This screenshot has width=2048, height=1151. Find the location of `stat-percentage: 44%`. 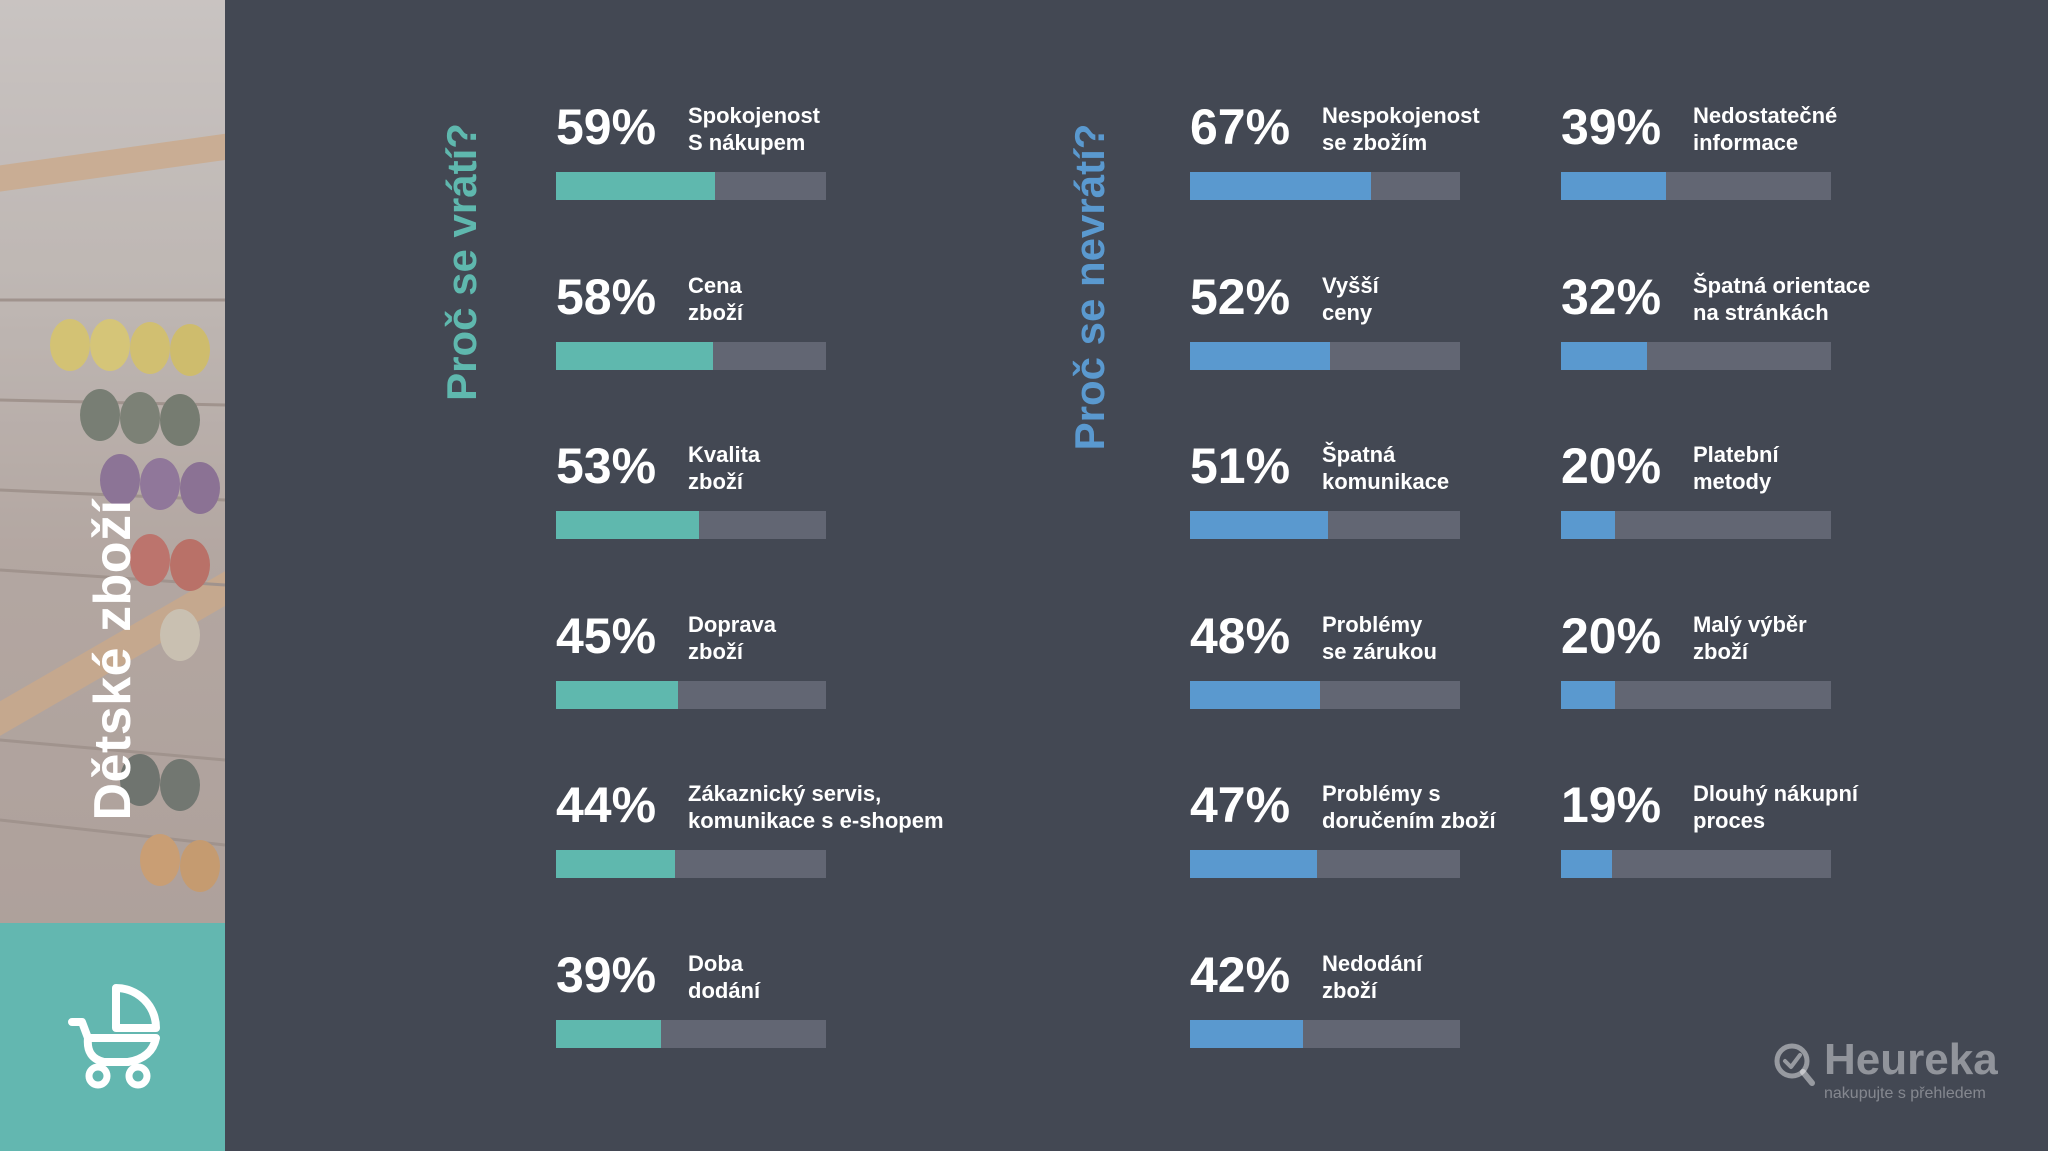

stat-percentage: 44% is located at coordinates (606, 805).